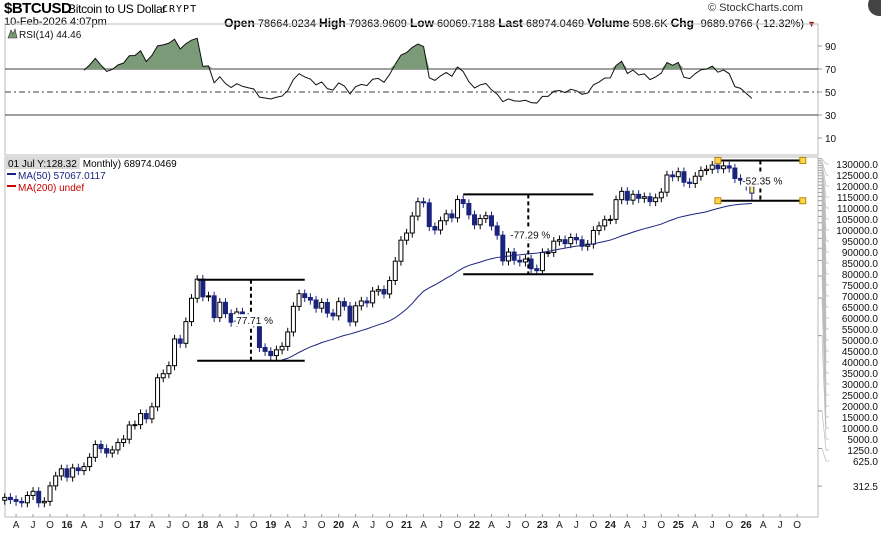 The width and height of the screenshot is (881, 533). What do you see at coordinates (857, 220) in the screenshot?
I see `price-tick-label: 105000.0` at bounding box center [857, 220].